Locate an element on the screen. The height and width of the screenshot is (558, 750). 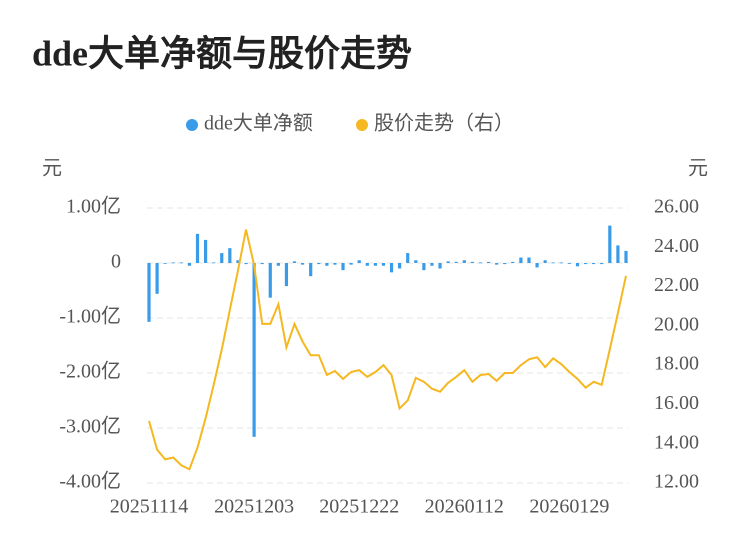
y-tick-label: 0 is located at coordinates (116, 262).